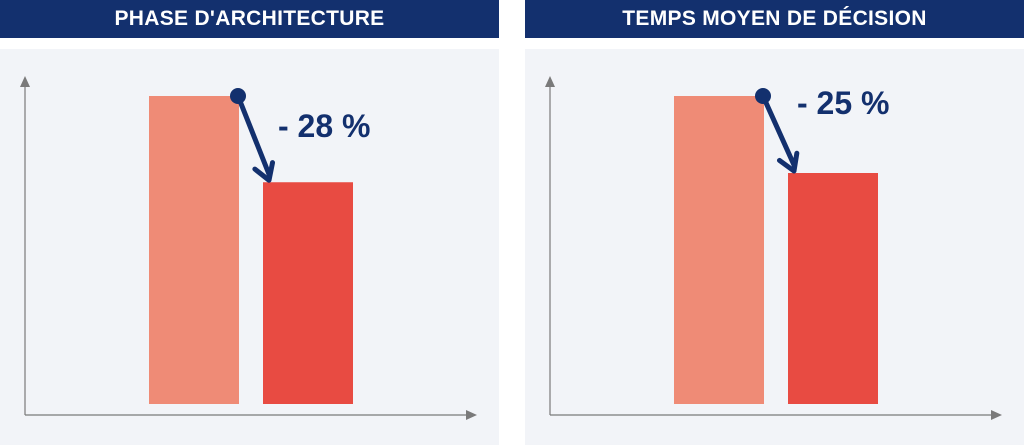 Image resolution: width=1024 pixels, height=445 pixels. What do you see at coordinates (249, 19) in the screenshot?
I see `chart-title: PHASE D'ARCHITECTURE` at bounding box center [249, 19].